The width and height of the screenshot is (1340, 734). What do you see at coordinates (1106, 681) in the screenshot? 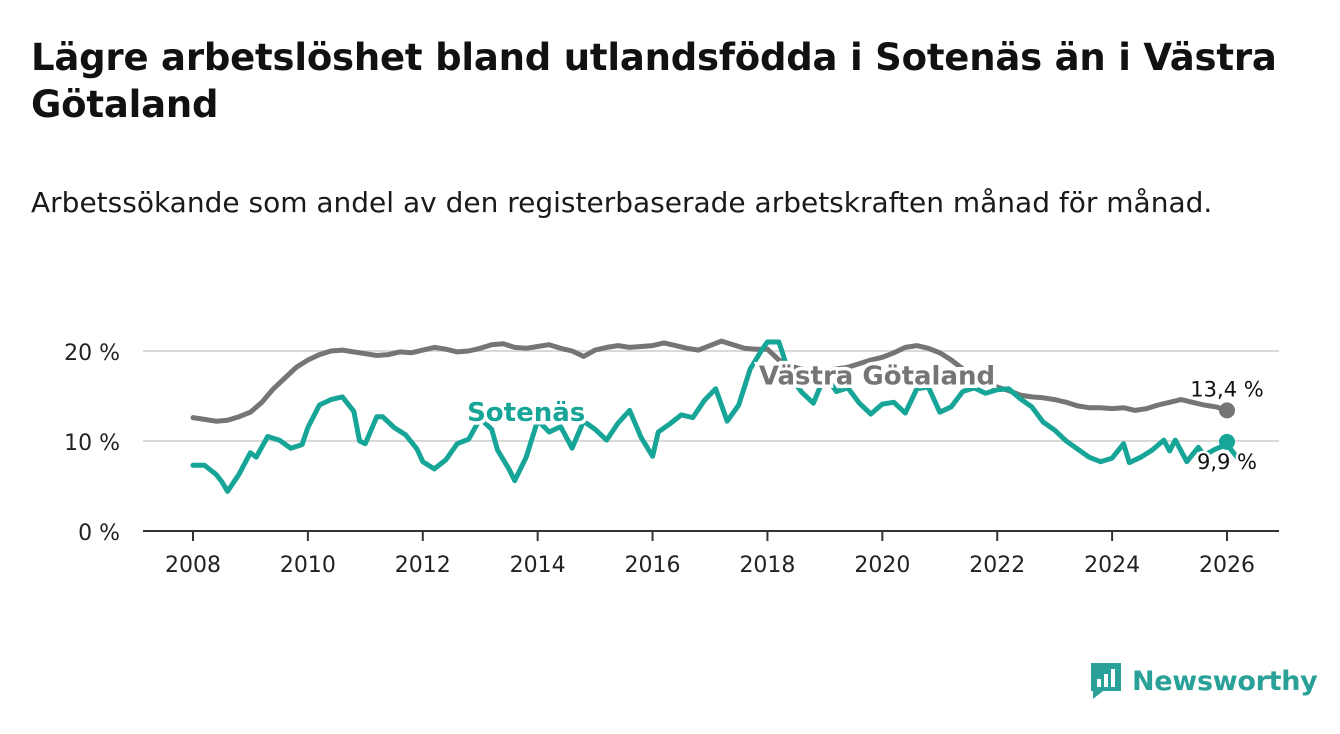
I see `chart-bars-icon` at bounding box center [1106, 681].